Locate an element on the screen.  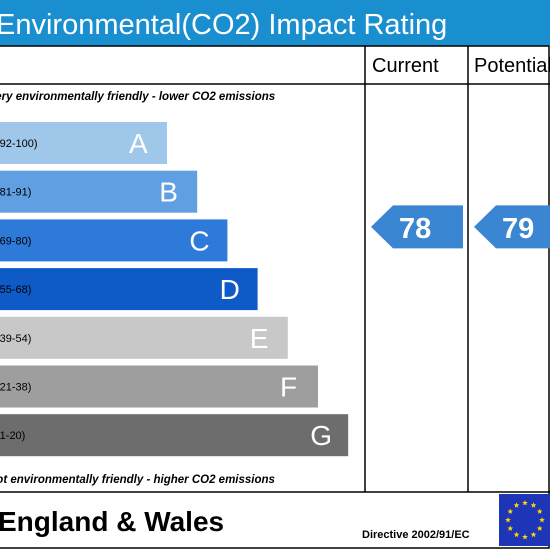
band-letter: D is located at coordinates (230, 289).